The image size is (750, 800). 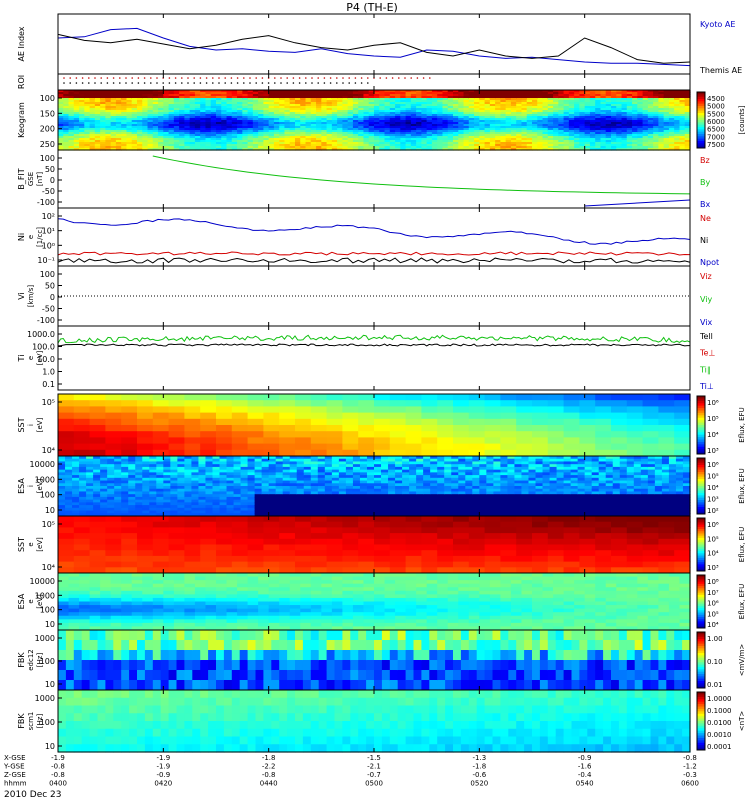 What do you see at coordinates (705, 369) in the screenshot?
I see `temp-legend-entry: Ti∥` at bounding box center [705, 369].